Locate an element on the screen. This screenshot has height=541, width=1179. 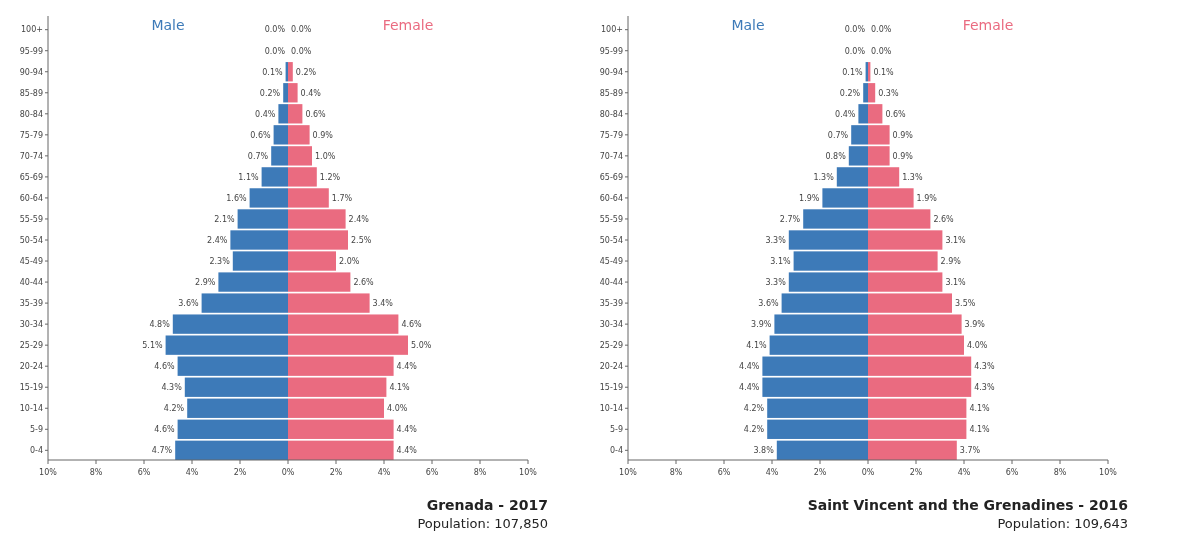
y-tick-label: 45-49 is located at coordinates (31, 261).